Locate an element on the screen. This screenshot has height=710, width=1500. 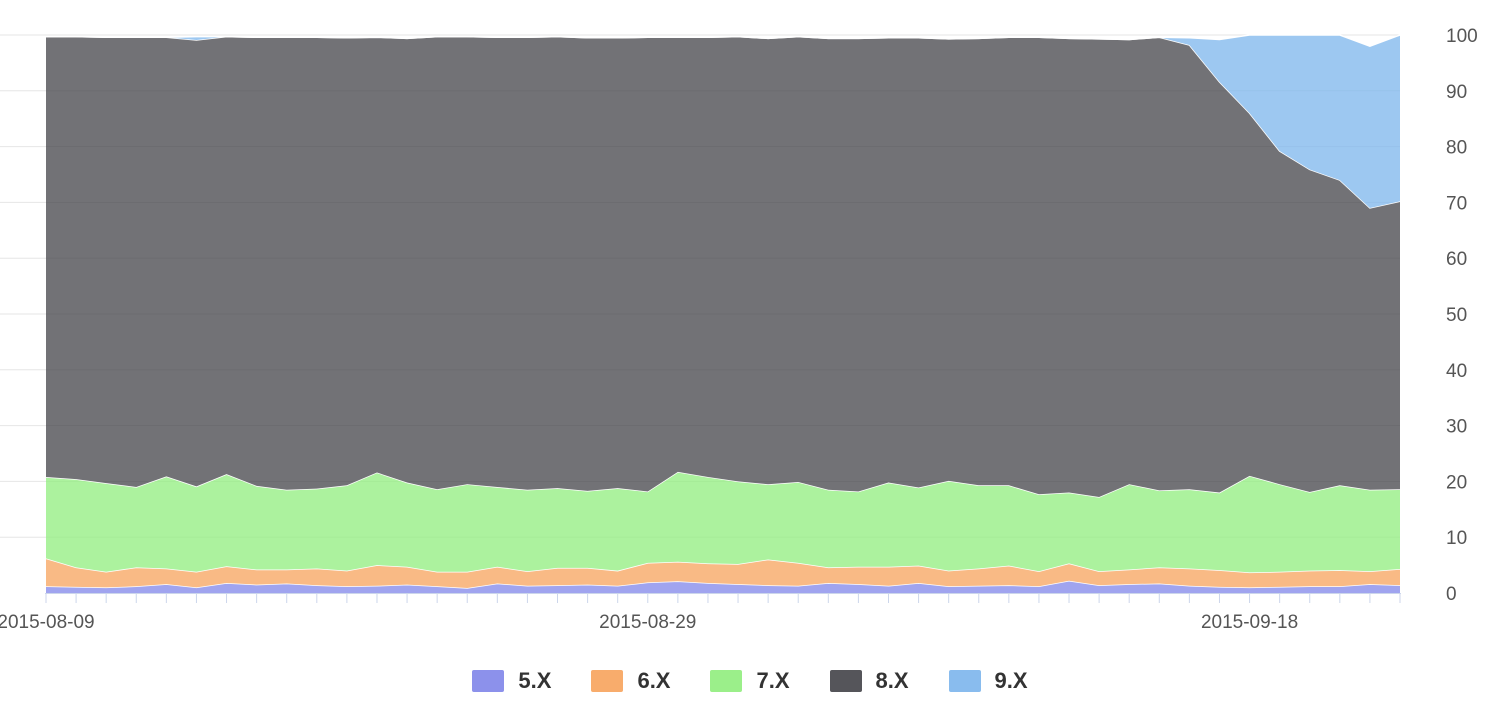
y-tick-label: 80 is located at coordinates (1456, 148).